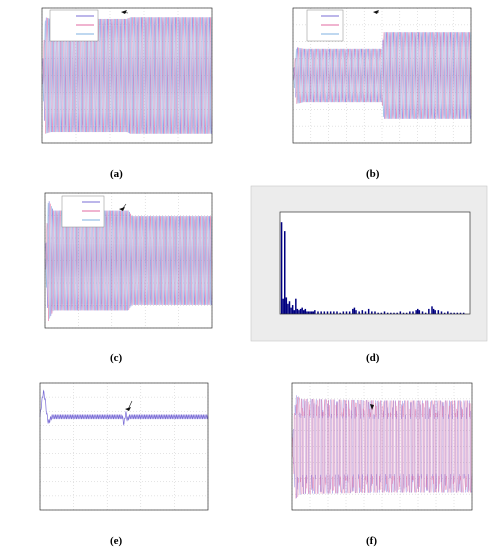 The height and width of the screenshot is (550, 492). I want to click on series-line-isc, so click(127, 75).